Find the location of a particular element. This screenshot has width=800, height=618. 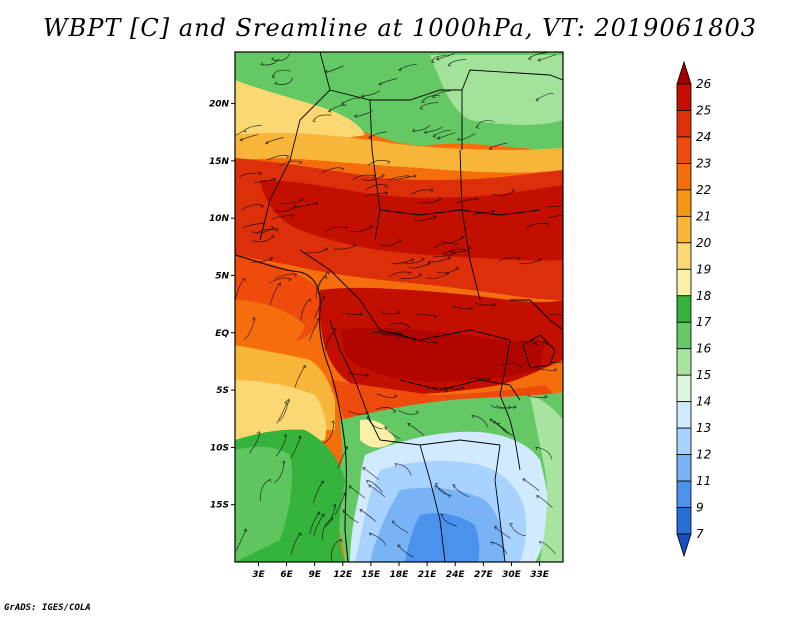

lon-tick-label: 3E is located at coordinates (258, 575).